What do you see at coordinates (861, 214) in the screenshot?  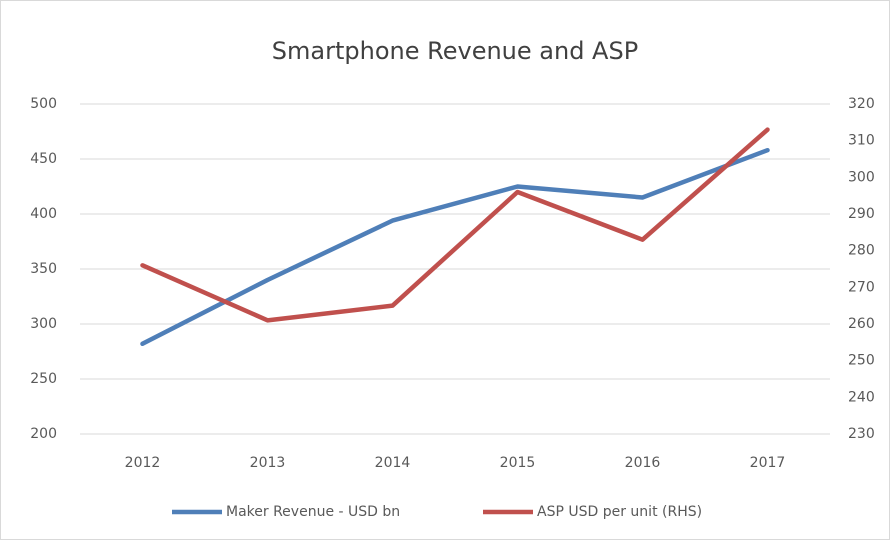 I see `y2-tick-label: 290` at bounding box center [861, 214].